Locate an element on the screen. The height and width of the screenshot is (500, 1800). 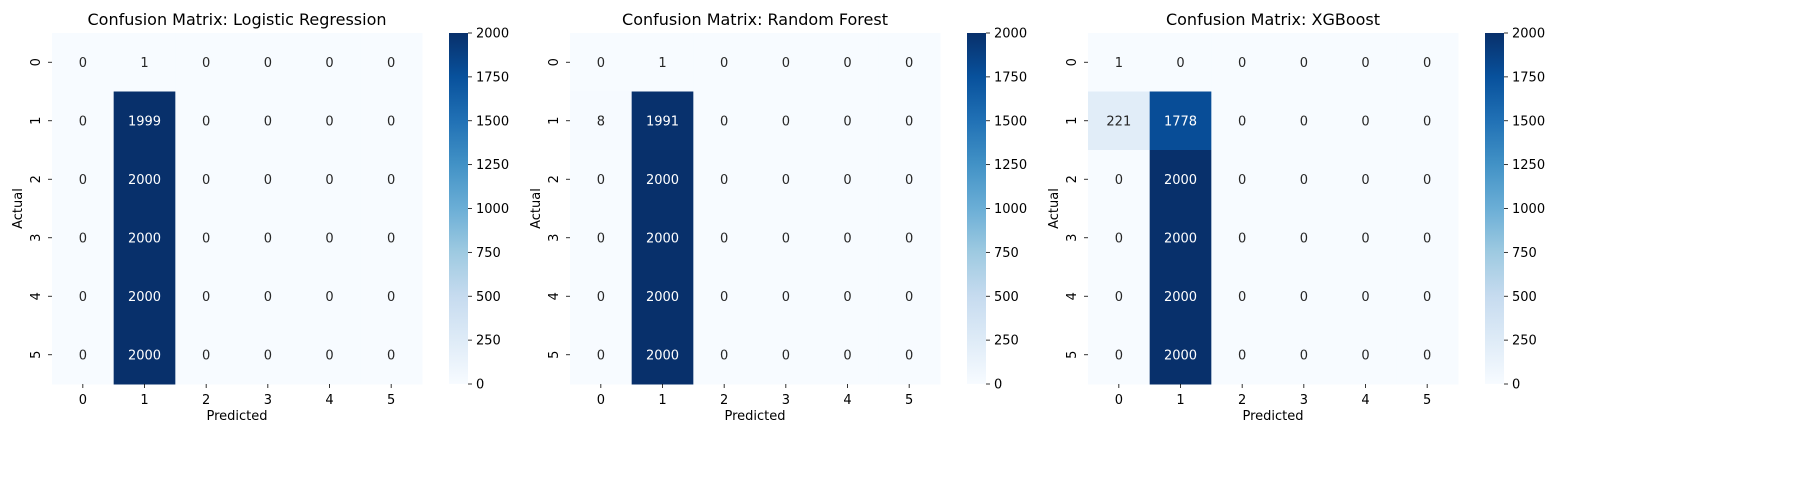
cell-value-label: 1 is located at coordinates (662, 63).